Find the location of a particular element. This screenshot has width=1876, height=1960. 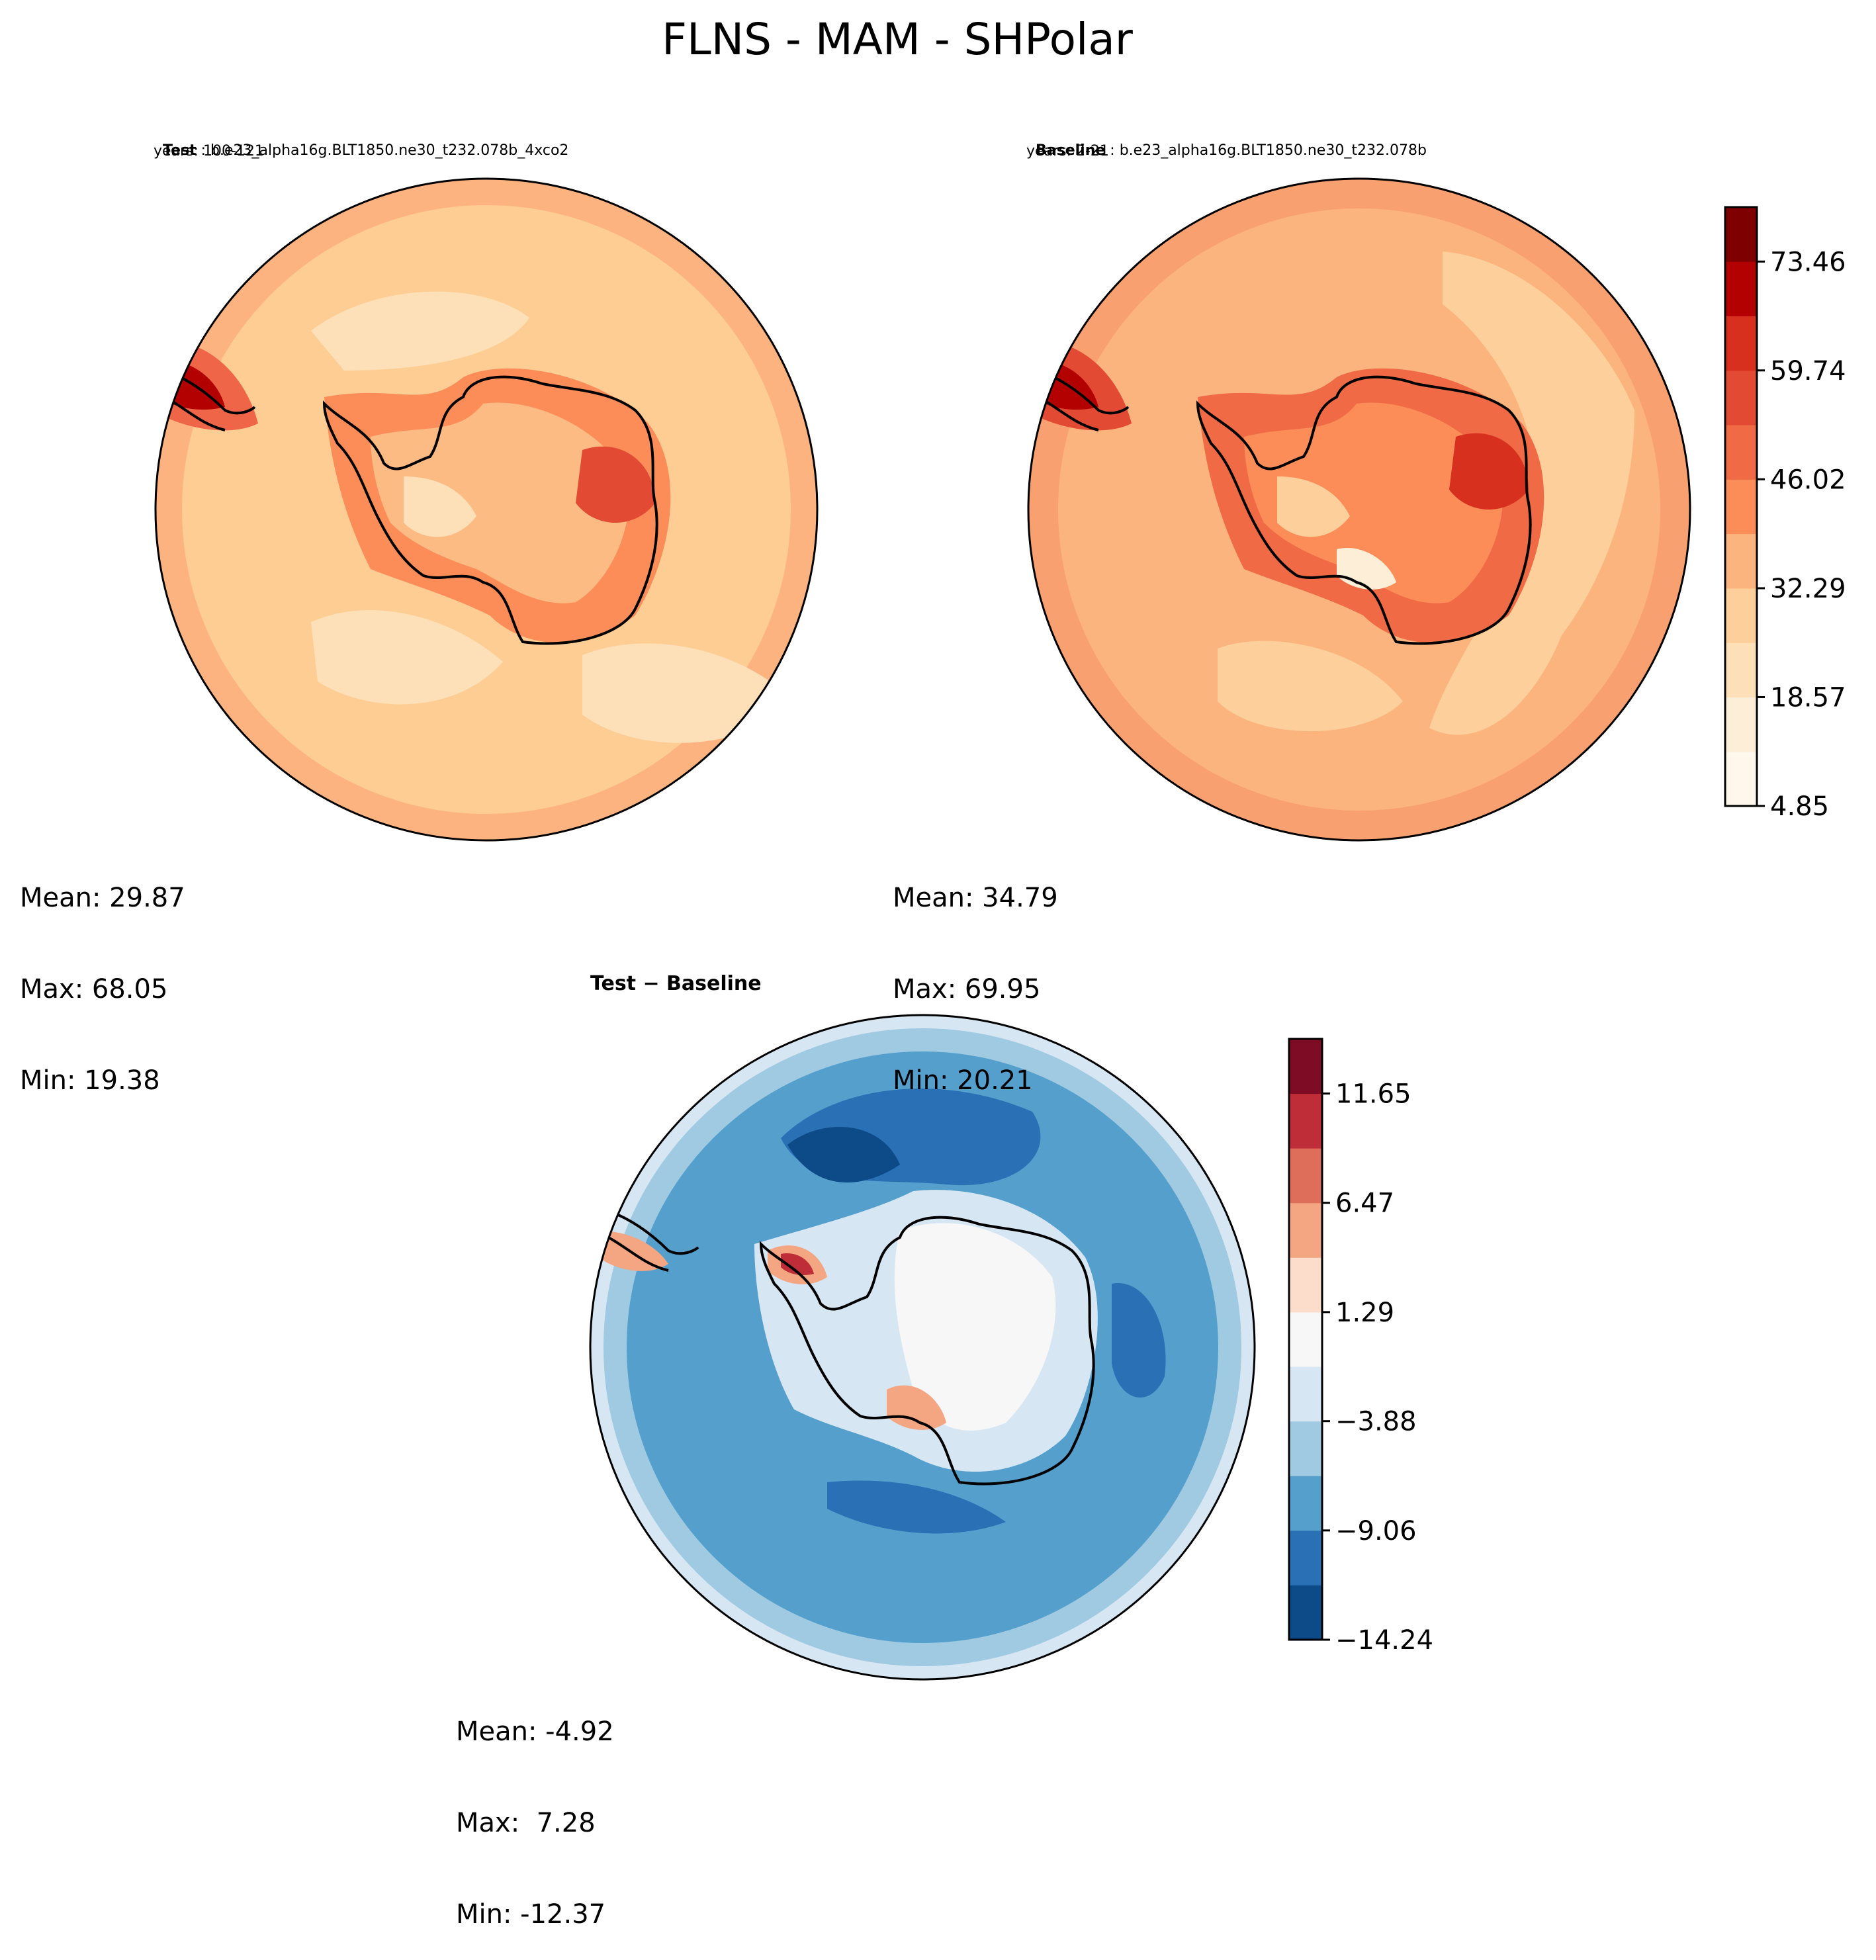

baseline-colorbar-tick-label: 32.29 is located at coordinates (1808, 589).